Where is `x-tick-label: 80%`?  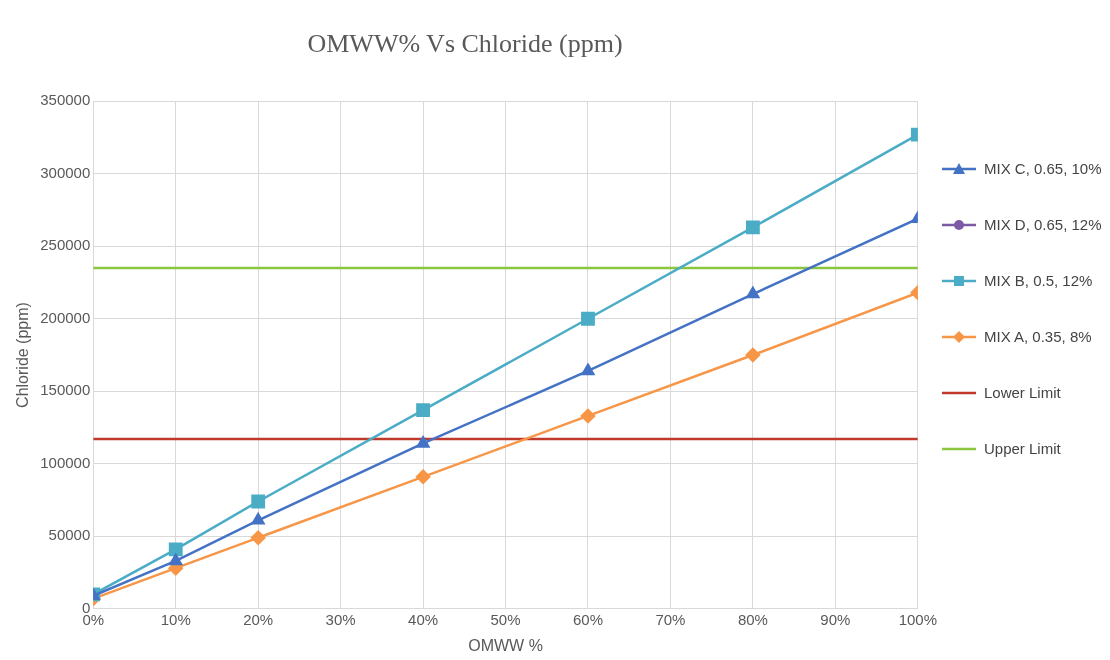 x-tick-label: 80% is located at coordinates (752, 619).